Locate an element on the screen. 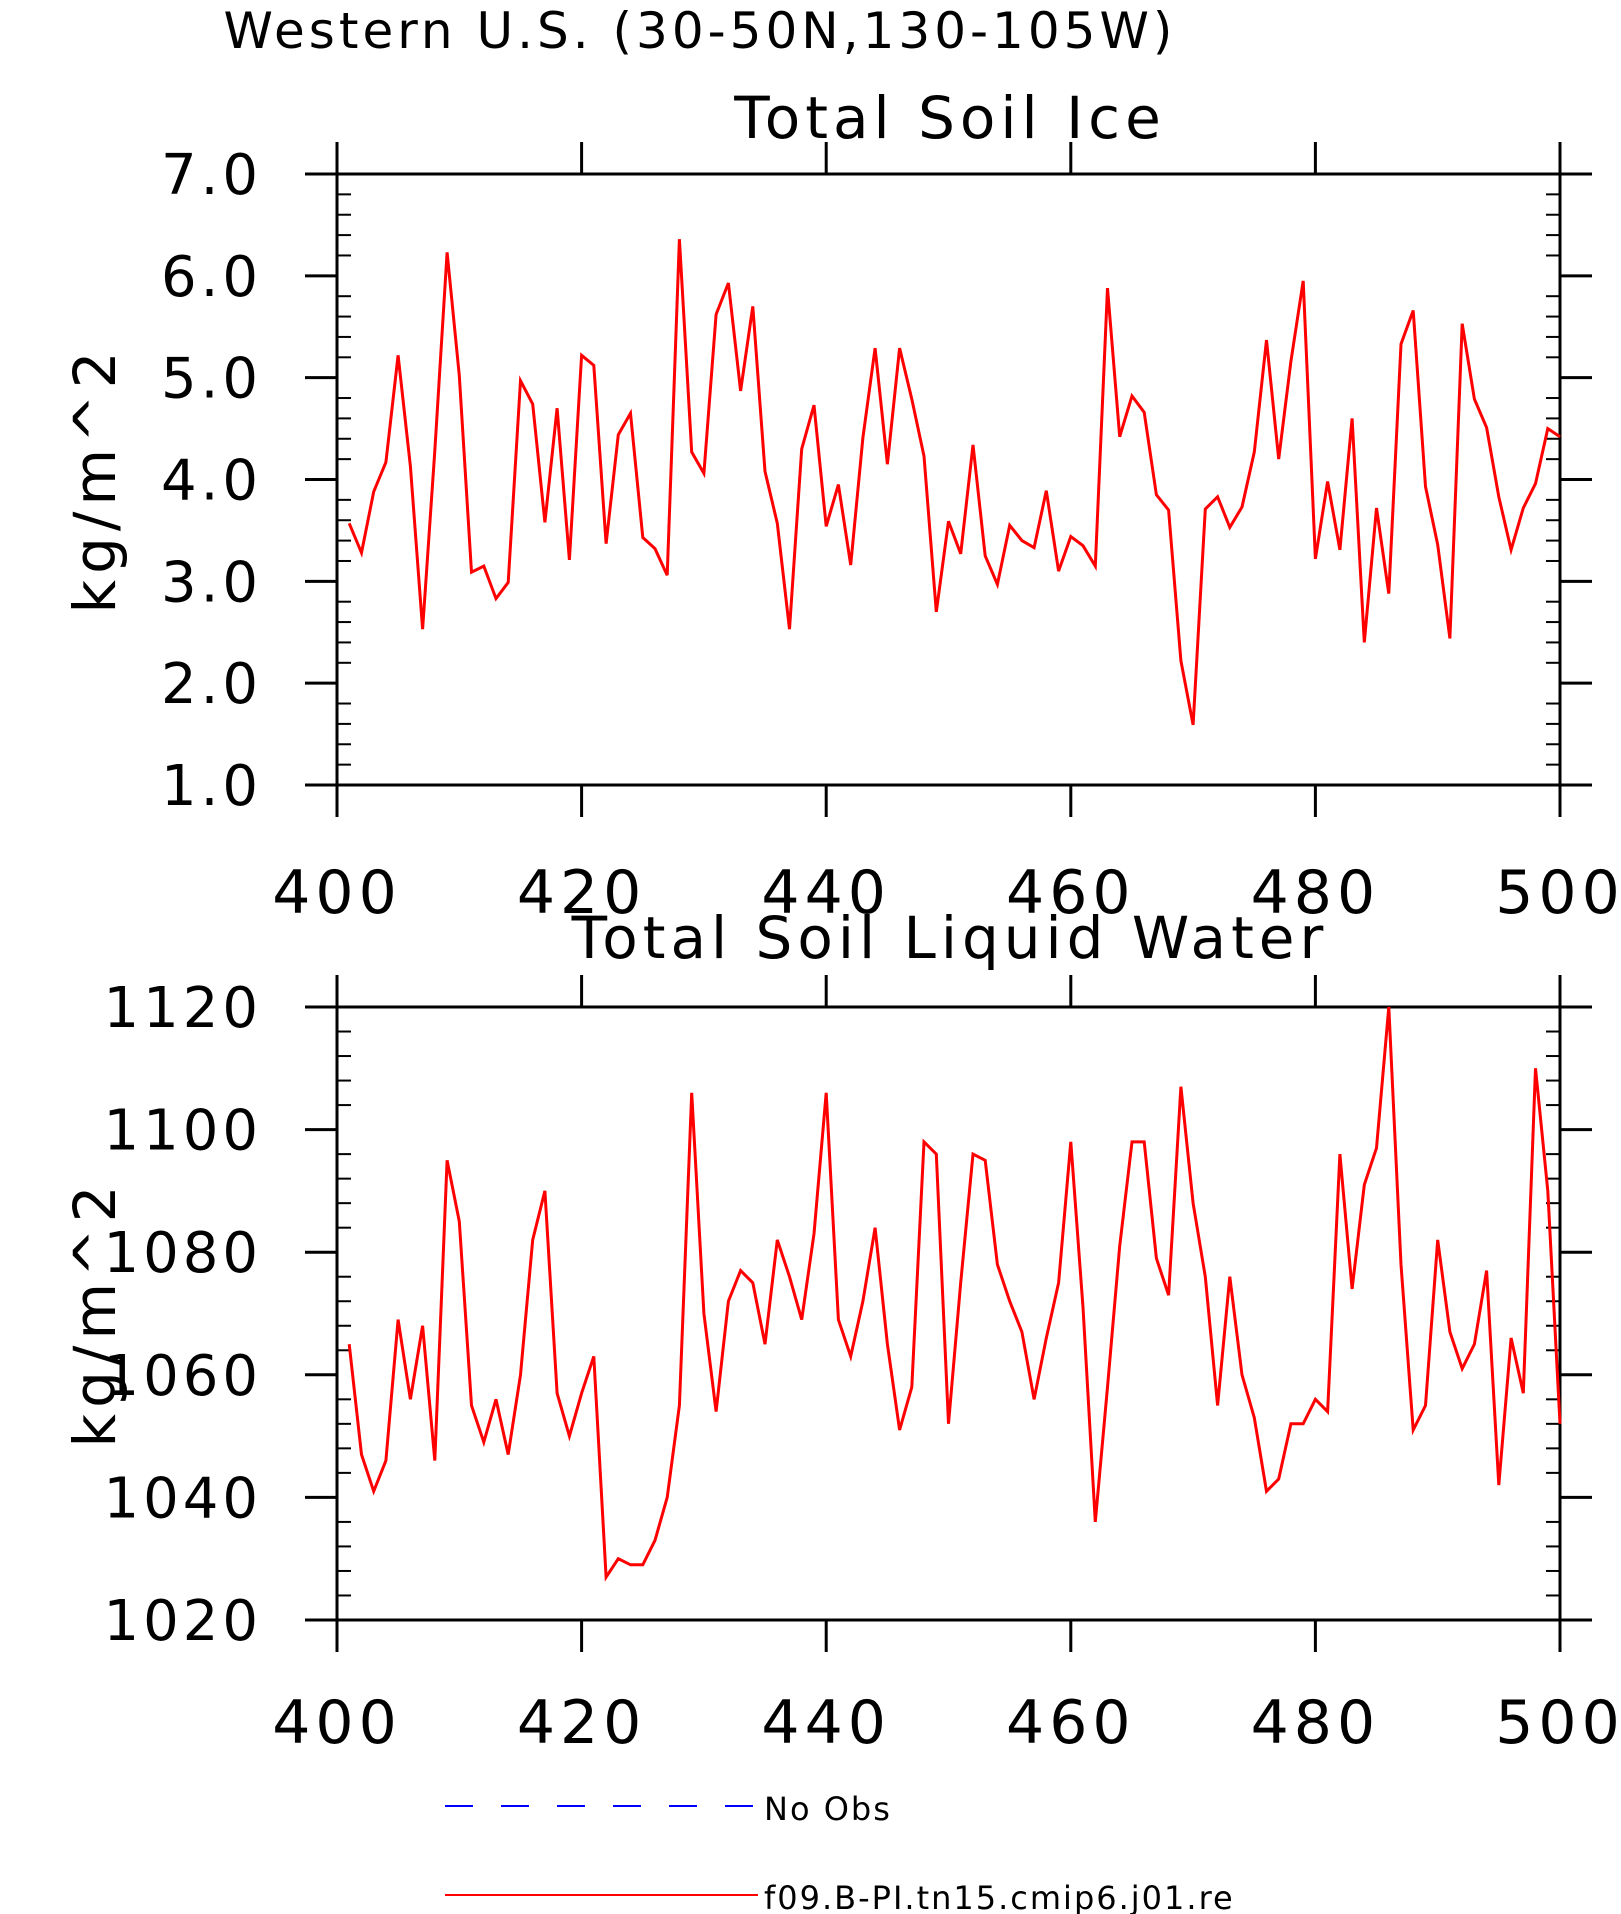  panel-title: Total Soil Liquid Water is located at coordinates (950, 938).